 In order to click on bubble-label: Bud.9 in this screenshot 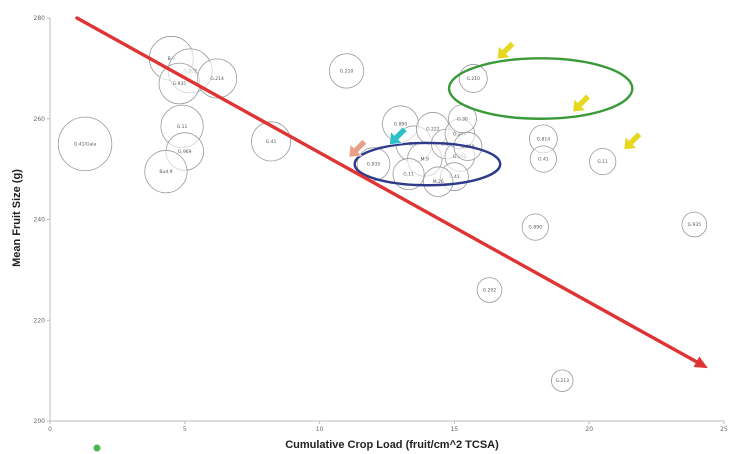, I will do `click(165, 172)`.